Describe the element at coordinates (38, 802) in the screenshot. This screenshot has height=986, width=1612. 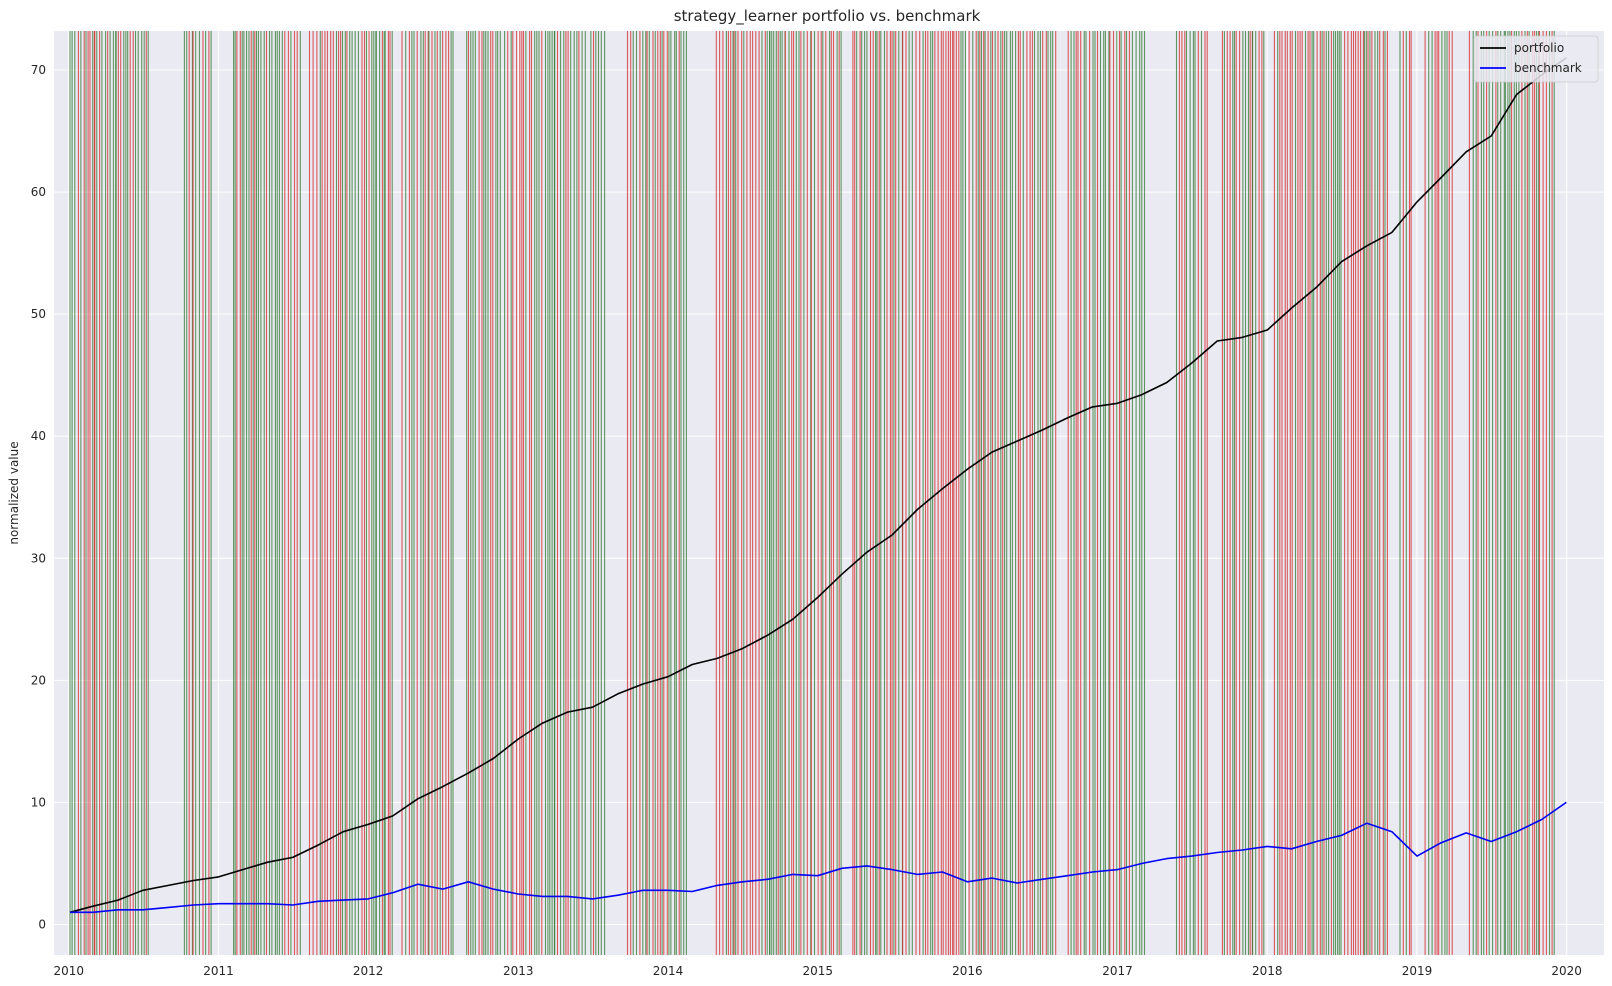
I see `y-tick-label: 10` at that location.